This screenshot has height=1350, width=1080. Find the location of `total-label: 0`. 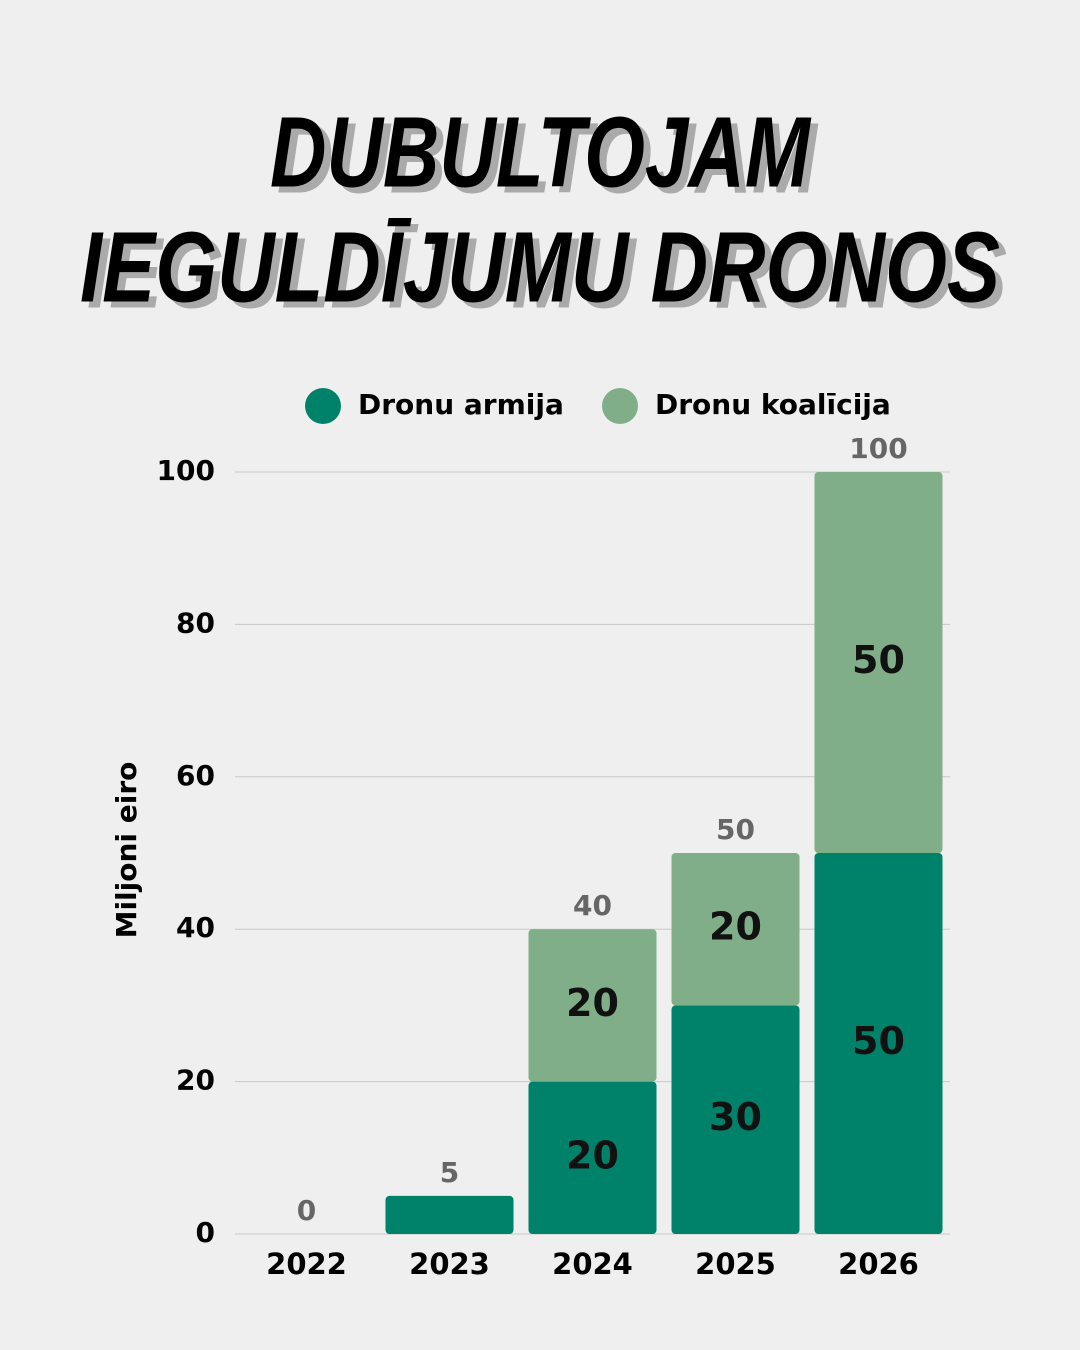

total-label: 0 is located at coordinates (306, 1210).